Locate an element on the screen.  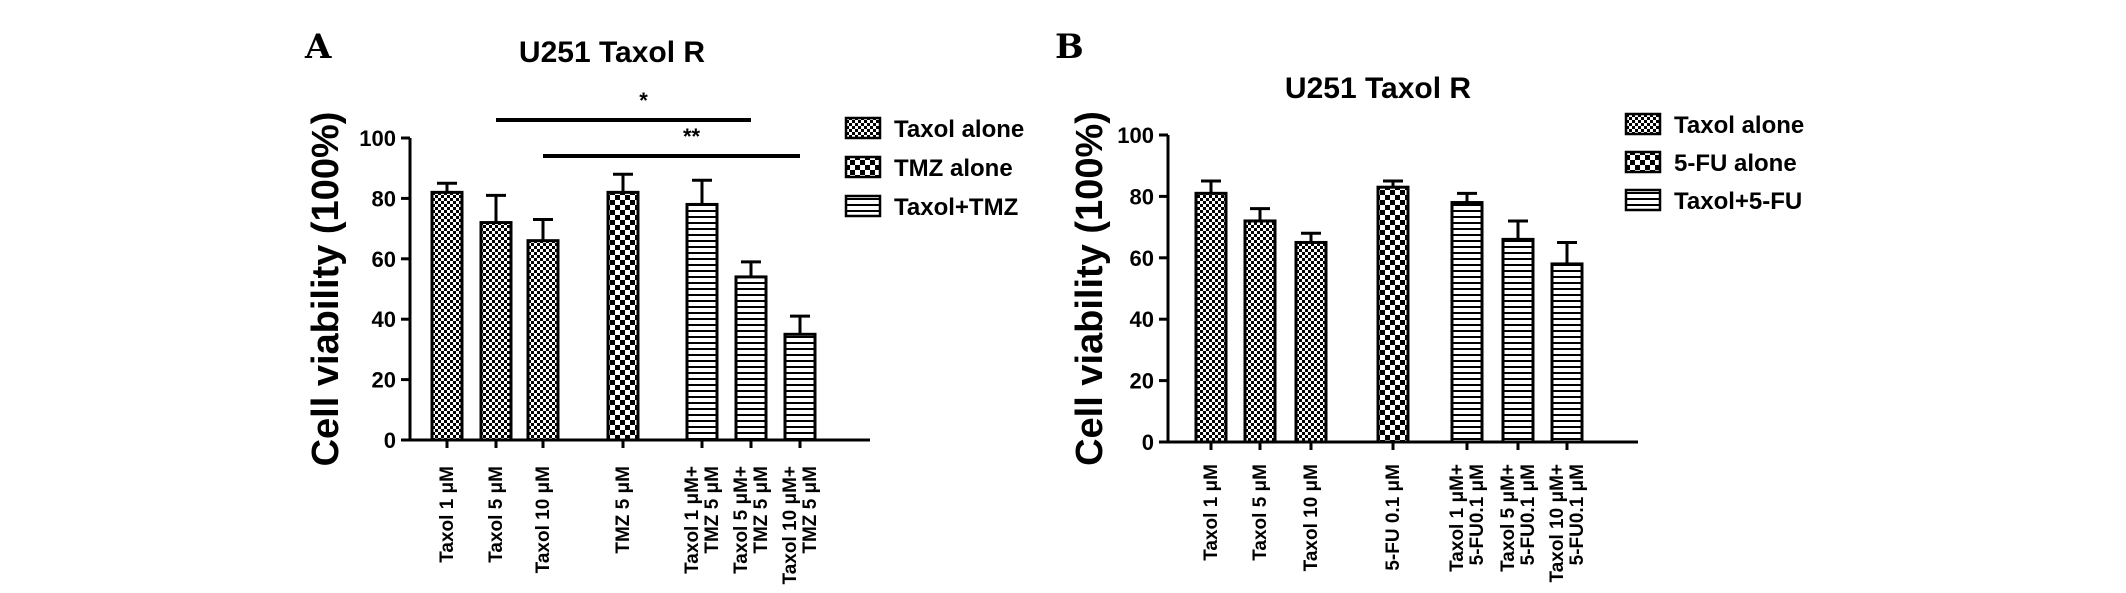
panel-letter: A is located at coordinates (318, 47).